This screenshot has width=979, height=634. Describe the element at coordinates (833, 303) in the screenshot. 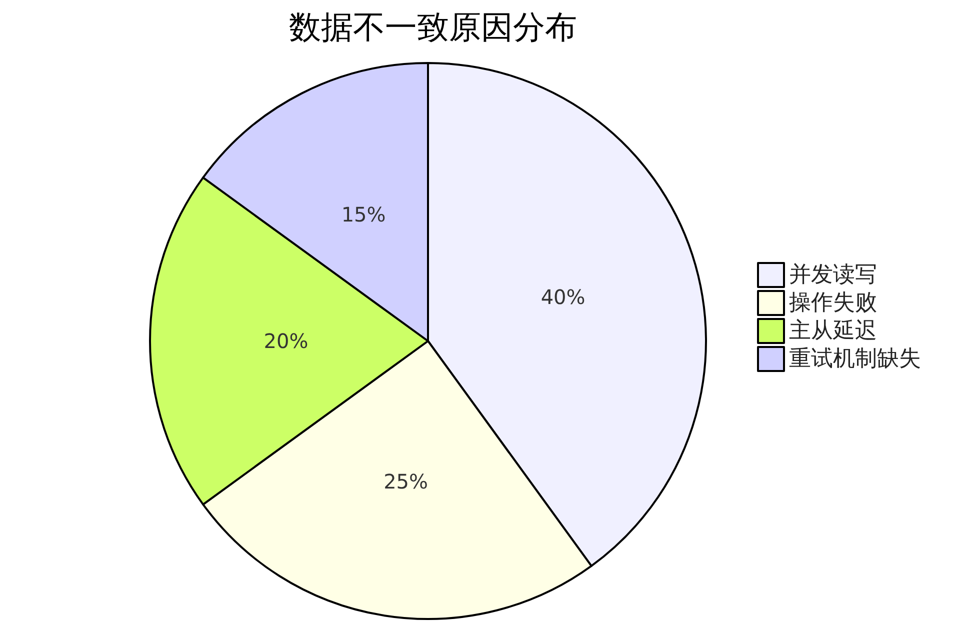

I see `legend-label: 操作失败` at that location.